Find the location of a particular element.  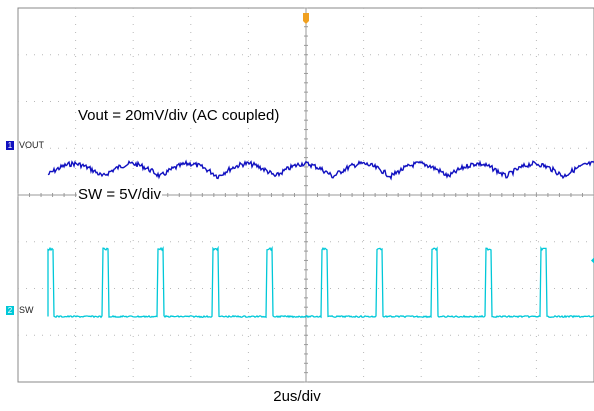

channel-2-label: SW is located at coordinates (26, 310).